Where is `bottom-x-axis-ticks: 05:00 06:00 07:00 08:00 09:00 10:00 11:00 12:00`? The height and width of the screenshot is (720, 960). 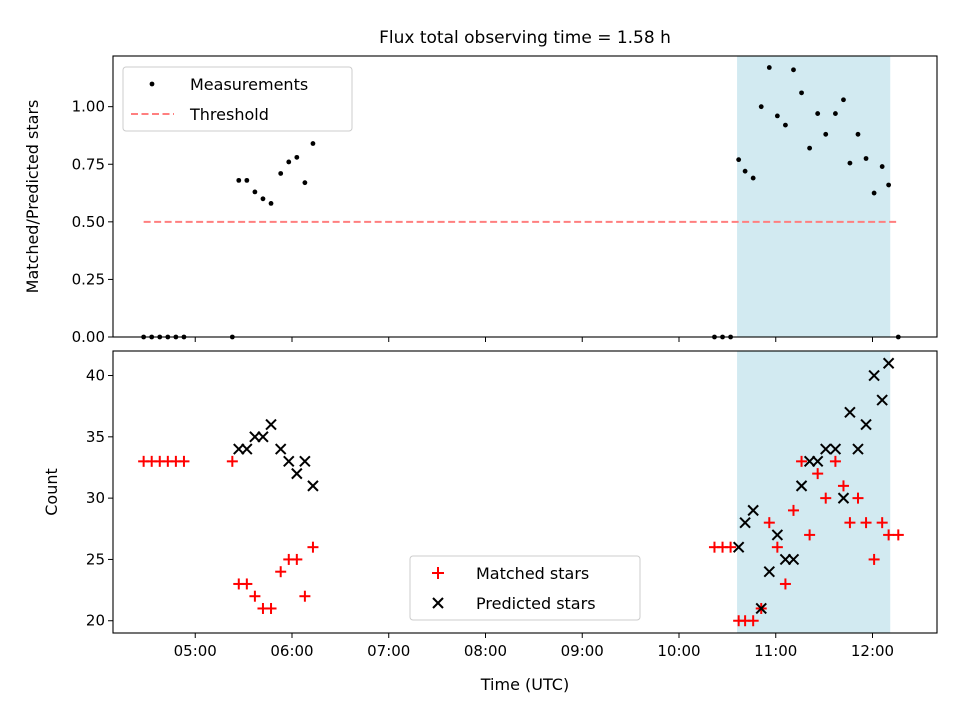 bottom-x-axis-ticks: 05:00 06:00 07:00 08:00 09:00 10:00 11:00 12:00 is located at coordinates (534, 646).